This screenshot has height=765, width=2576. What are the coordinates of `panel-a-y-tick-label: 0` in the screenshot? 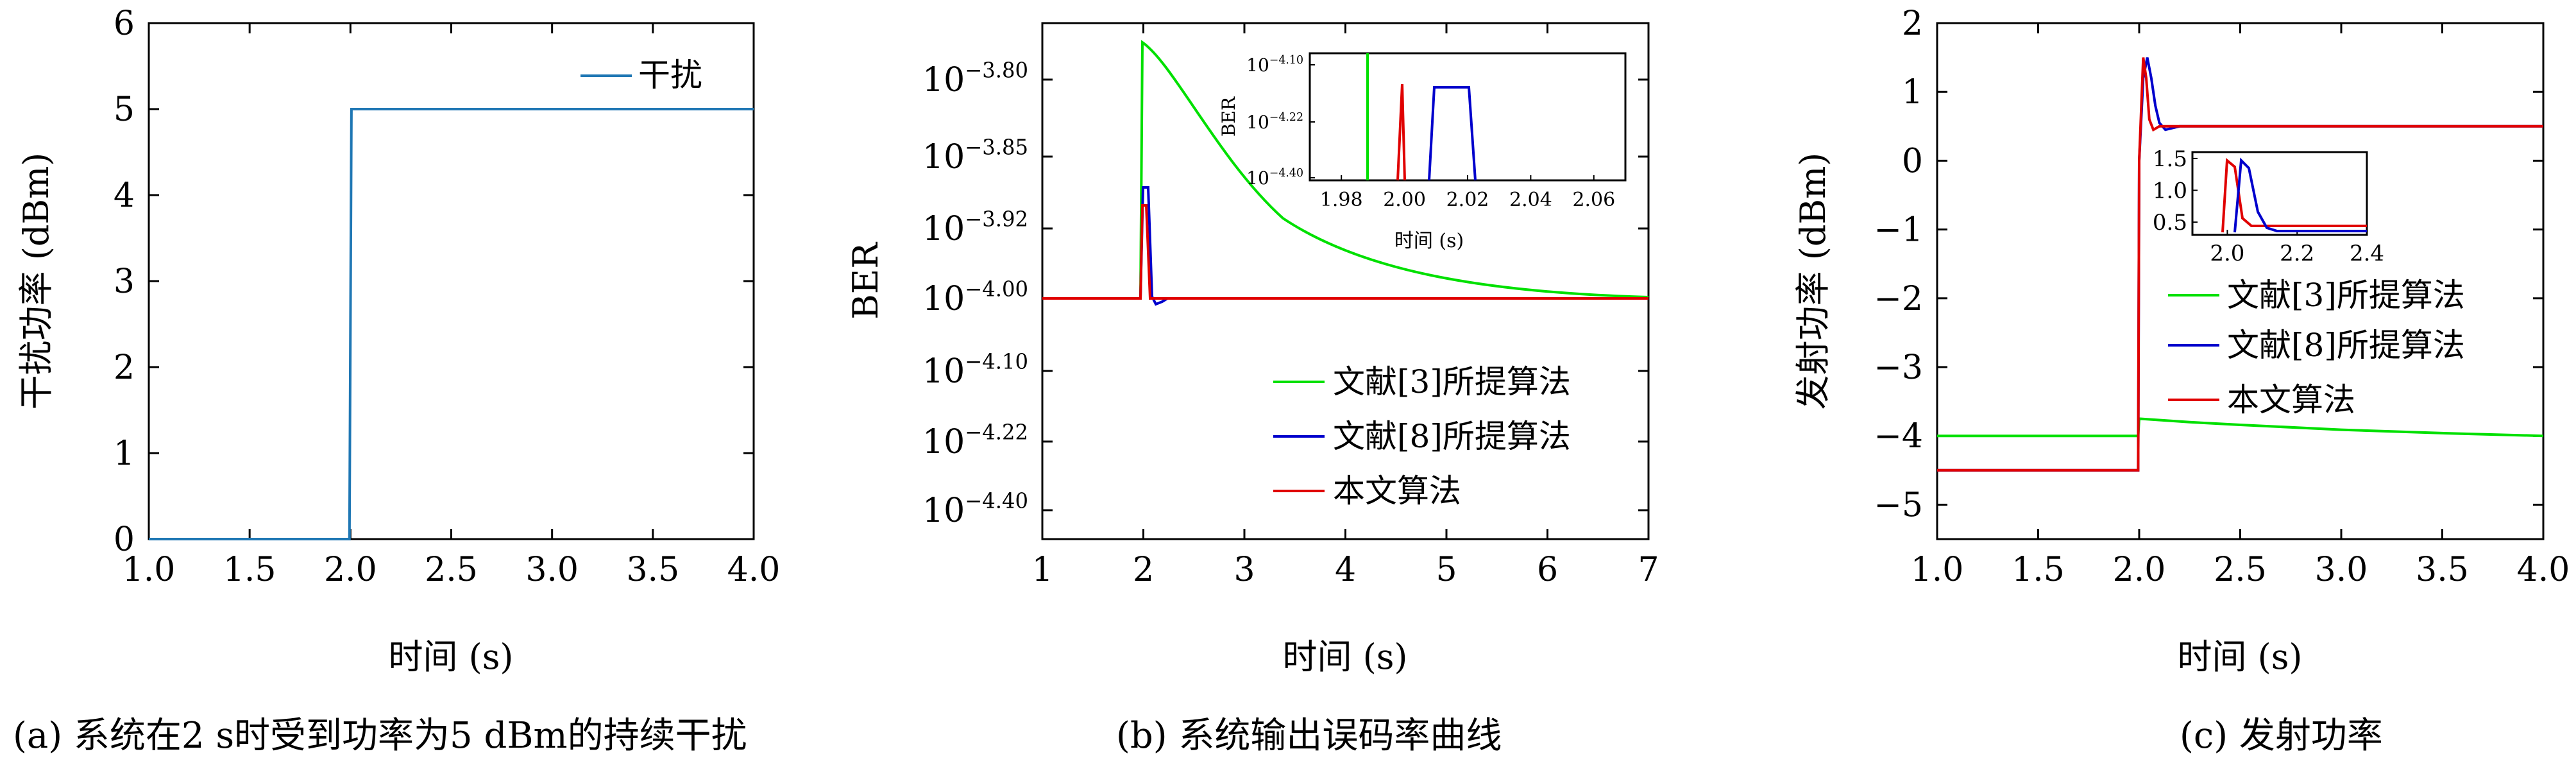 It's located at (124, 539).